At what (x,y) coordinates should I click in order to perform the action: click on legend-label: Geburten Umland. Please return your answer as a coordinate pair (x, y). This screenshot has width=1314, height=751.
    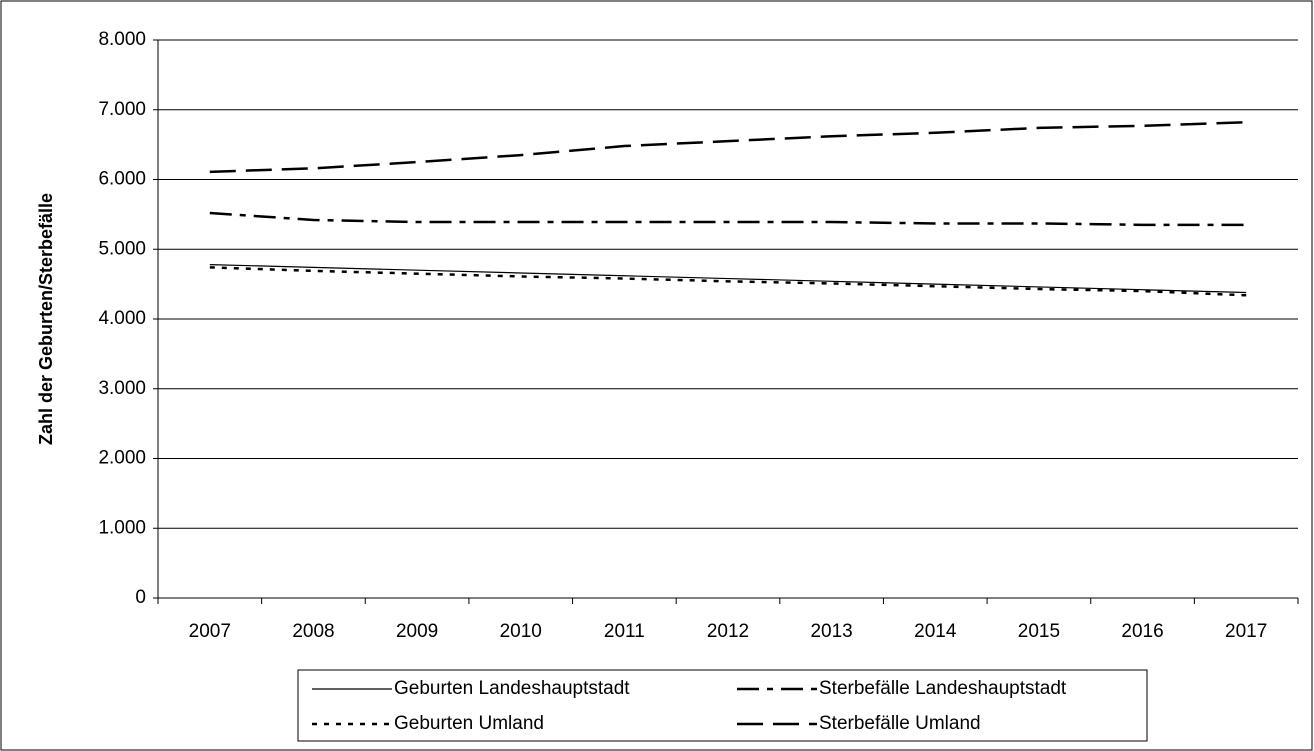
    Looking at the image, I should click on (469, 723).